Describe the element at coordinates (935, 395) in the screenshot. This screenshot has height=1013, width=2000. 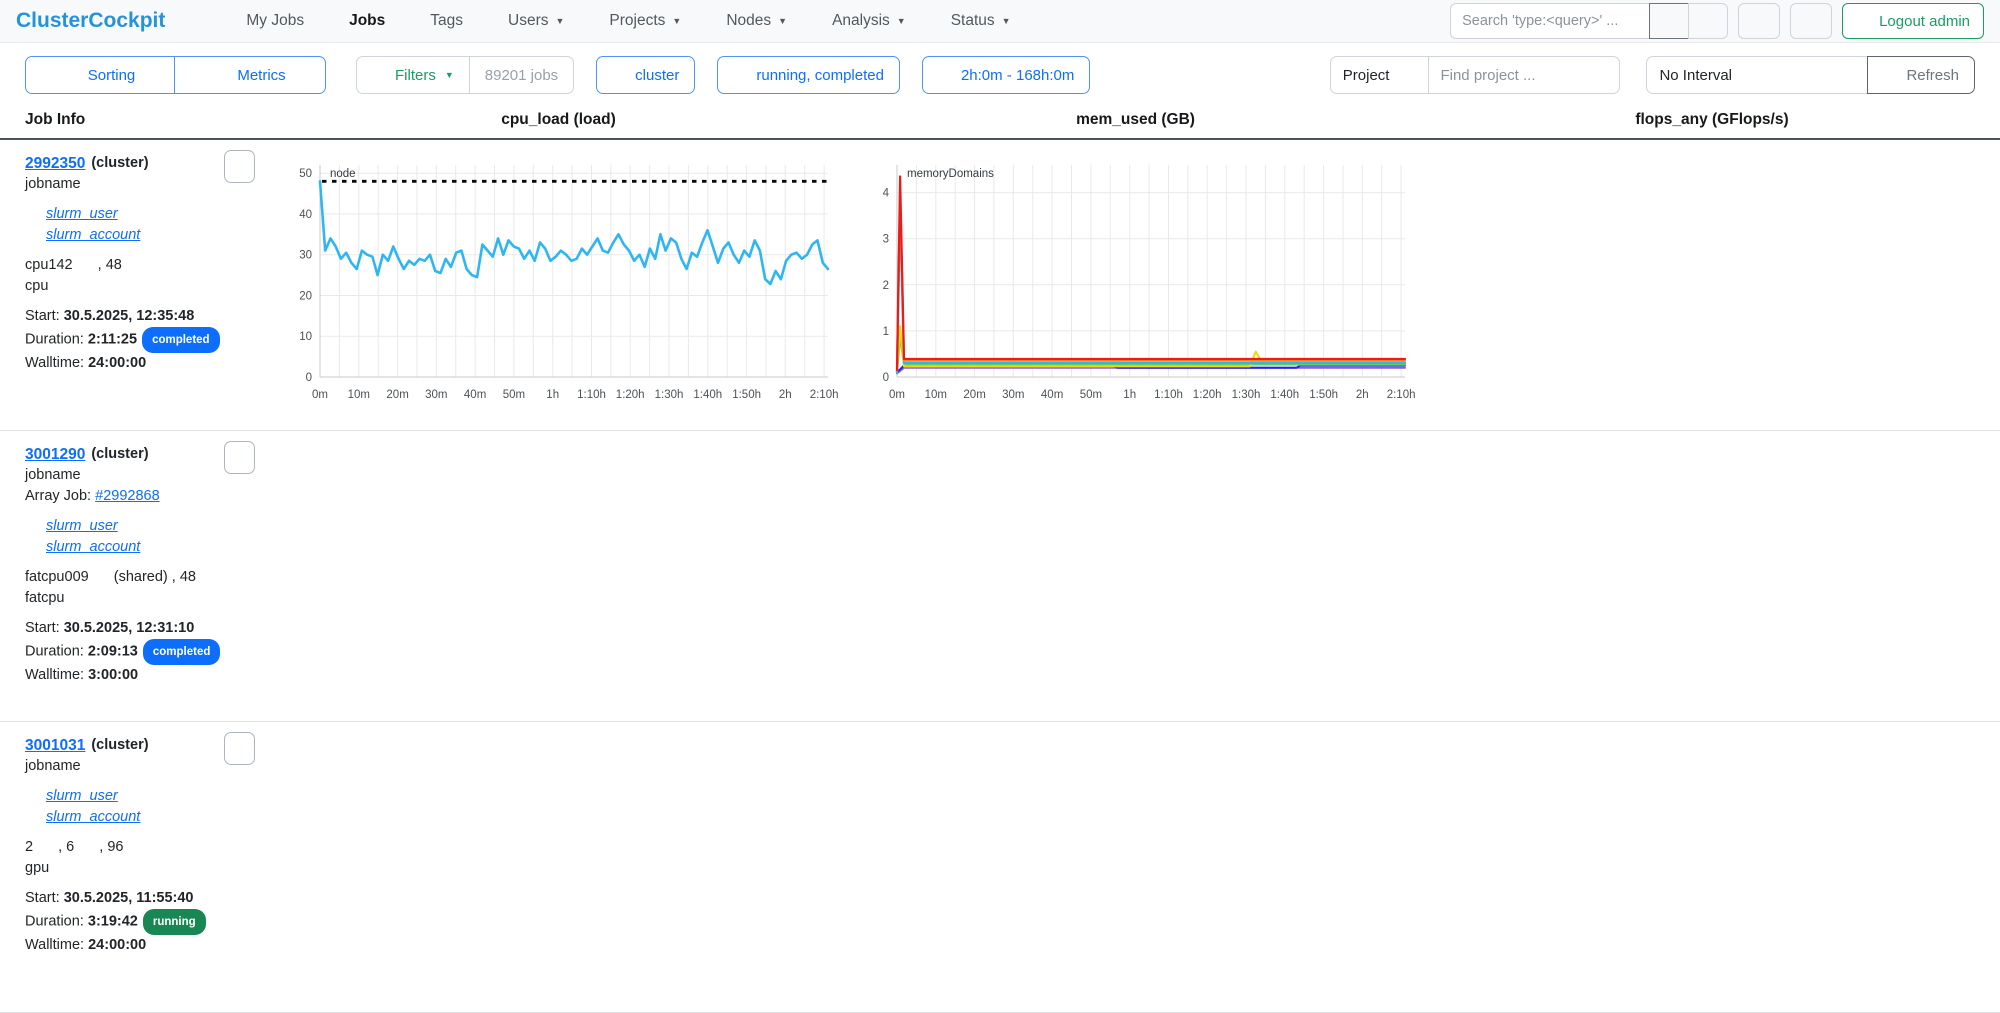
I see `svg-text: 10m` at that location.